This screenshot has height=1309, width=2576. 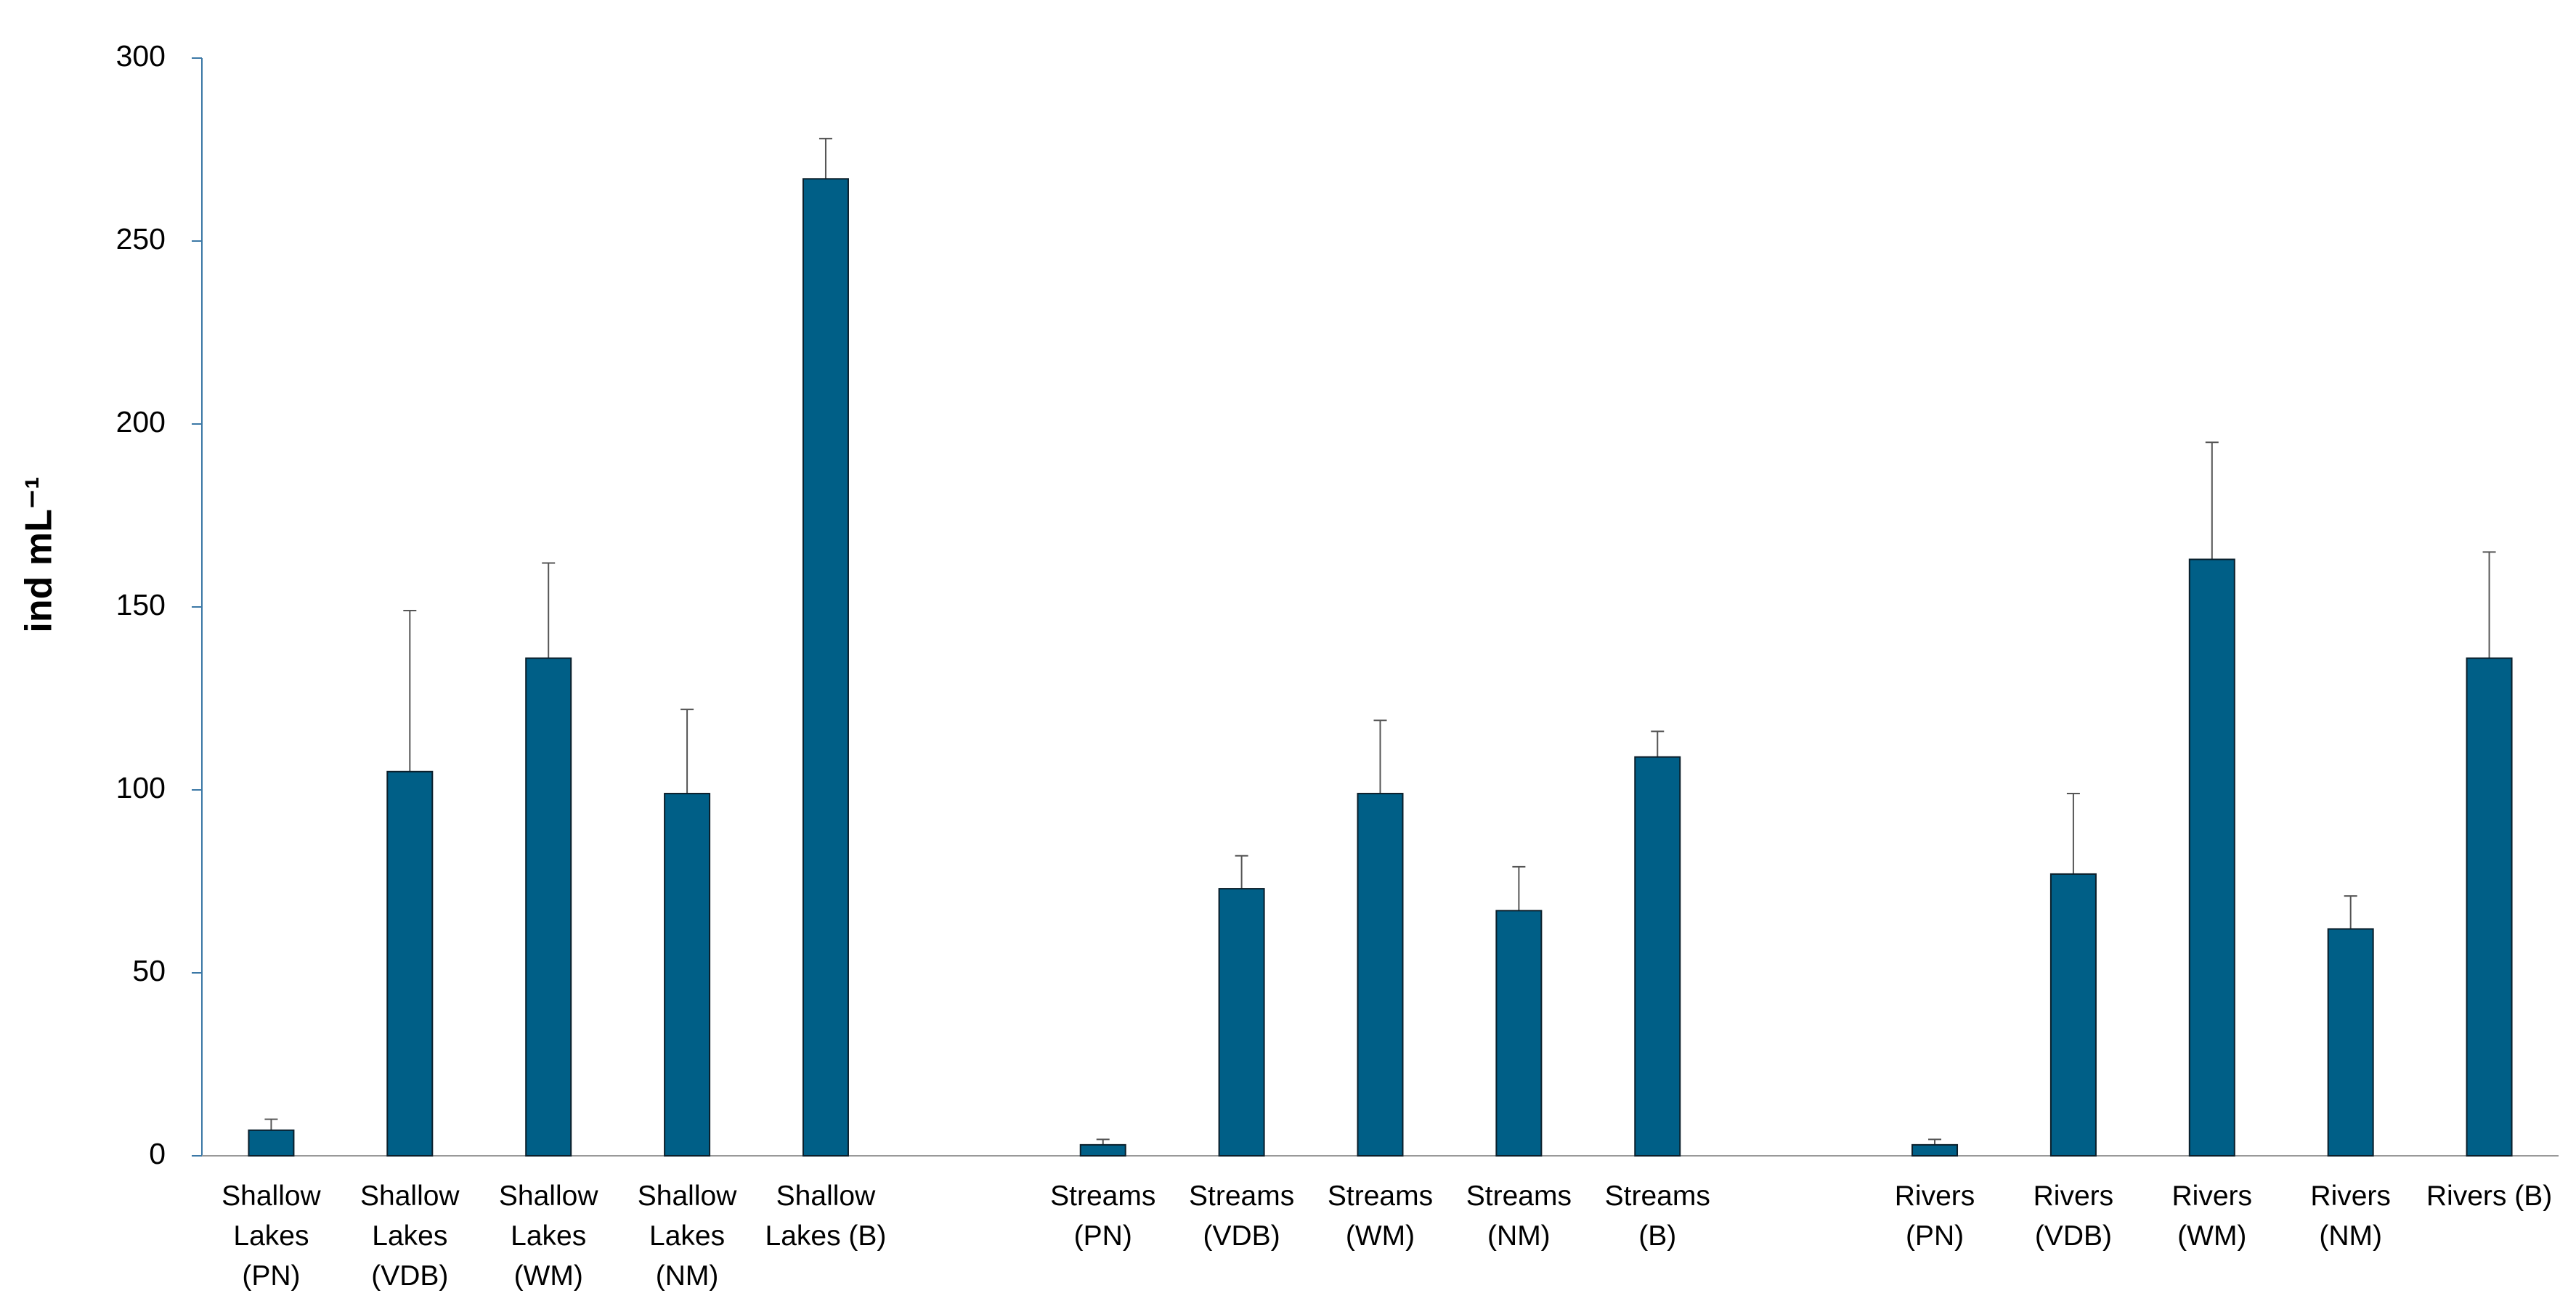 I want to click on x-tick-label: Streams (B), so click(x=1657, y=1216).